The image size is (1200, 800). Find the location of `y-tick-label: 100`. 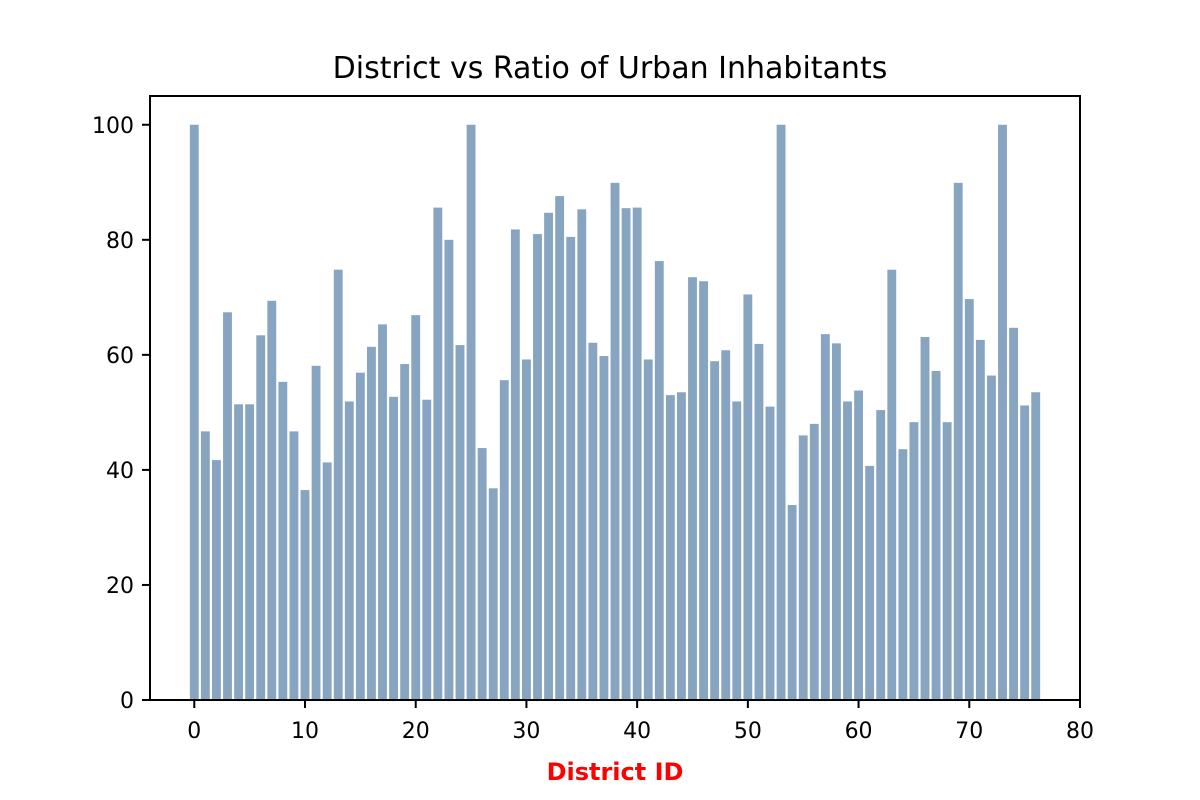

y-tick-label: 100 is located at coordinates (113, 126).